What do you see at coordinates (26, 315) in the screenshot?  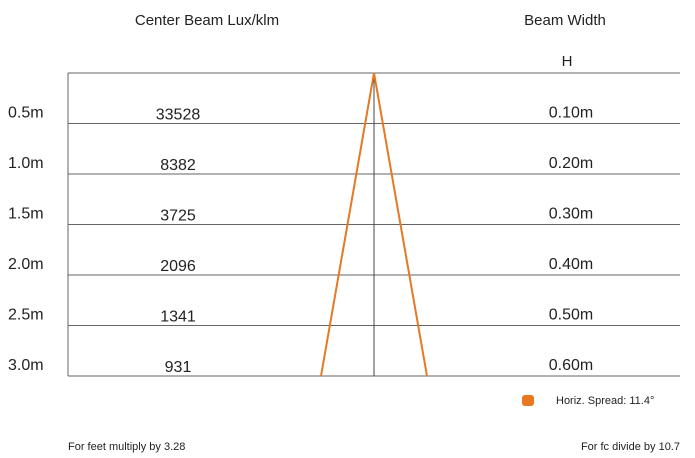 I see `distance-label: 2.5m` at bounding box center [26, 315].